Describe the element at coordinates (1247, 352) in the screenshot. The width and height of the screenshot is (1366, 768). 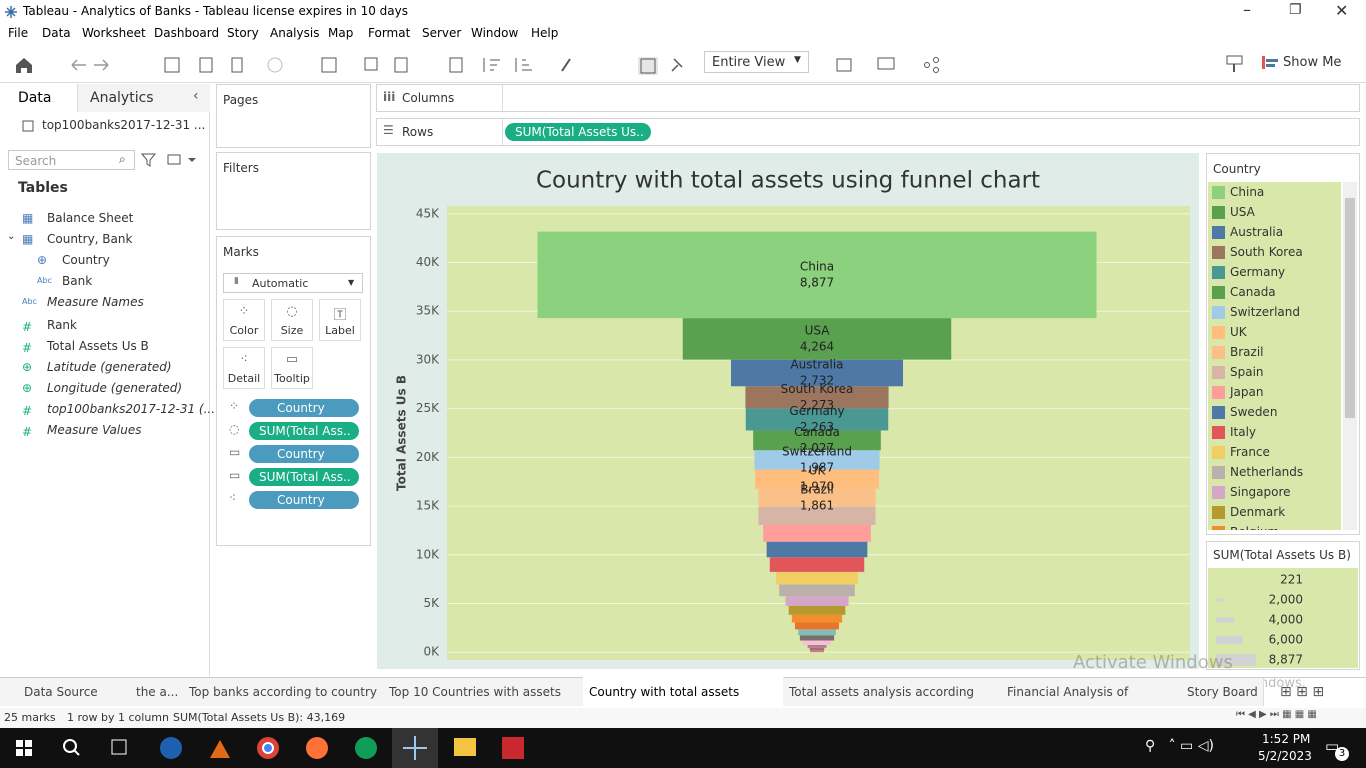
I see `legend-label: Brazil` at that location.